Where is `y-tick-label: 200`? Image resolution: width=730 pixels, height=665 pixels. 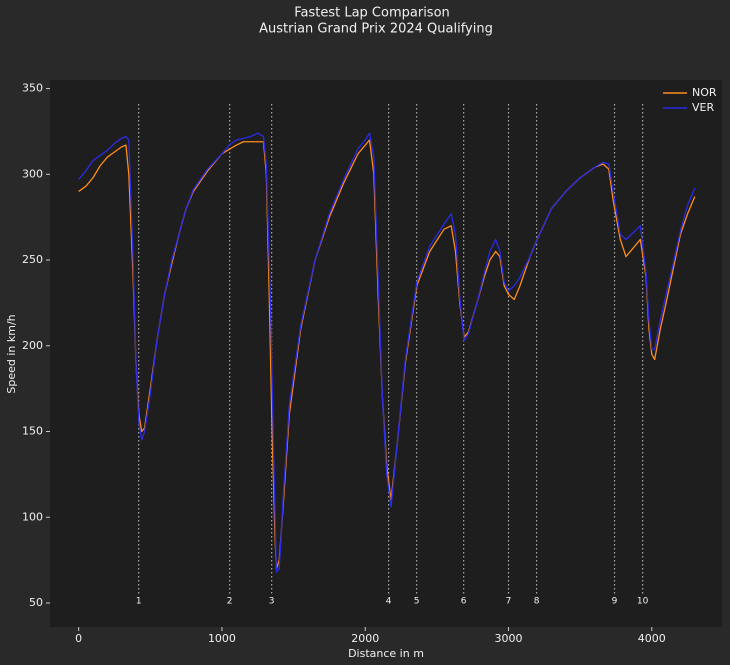 y-tick-label: 200 is located at coordinates (32, 345).